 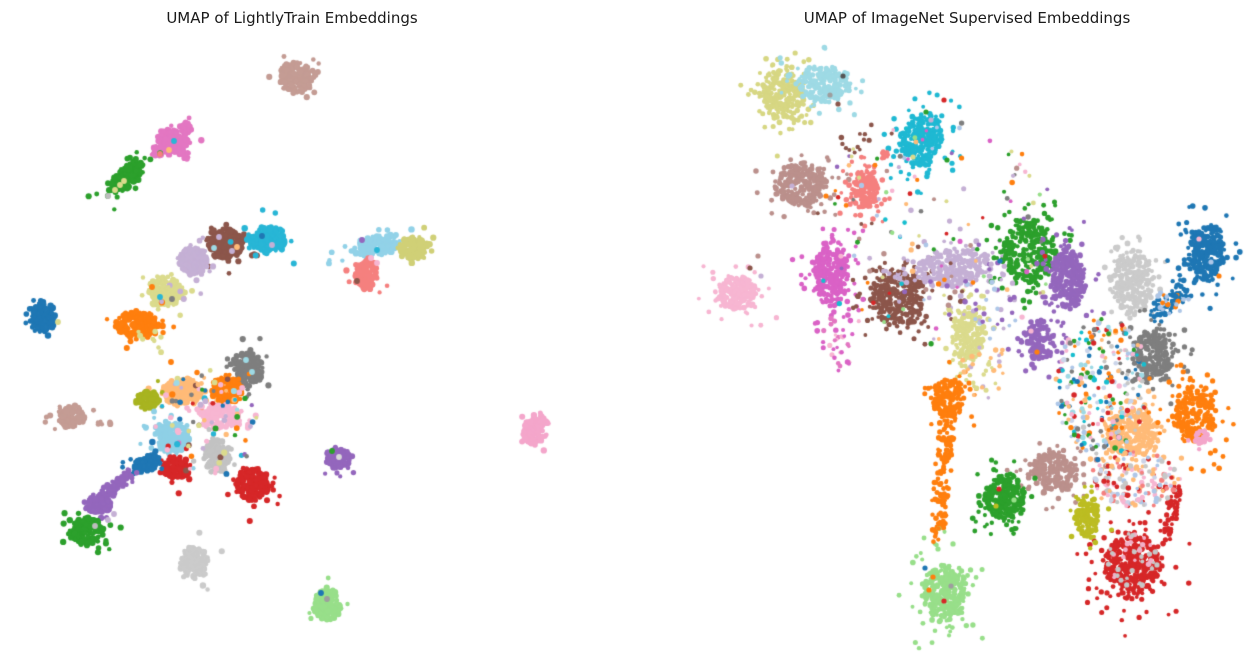 I want to click on left-plot-title: UMAP of LightlyTrain Embeddings, so click(x=292, y=18).